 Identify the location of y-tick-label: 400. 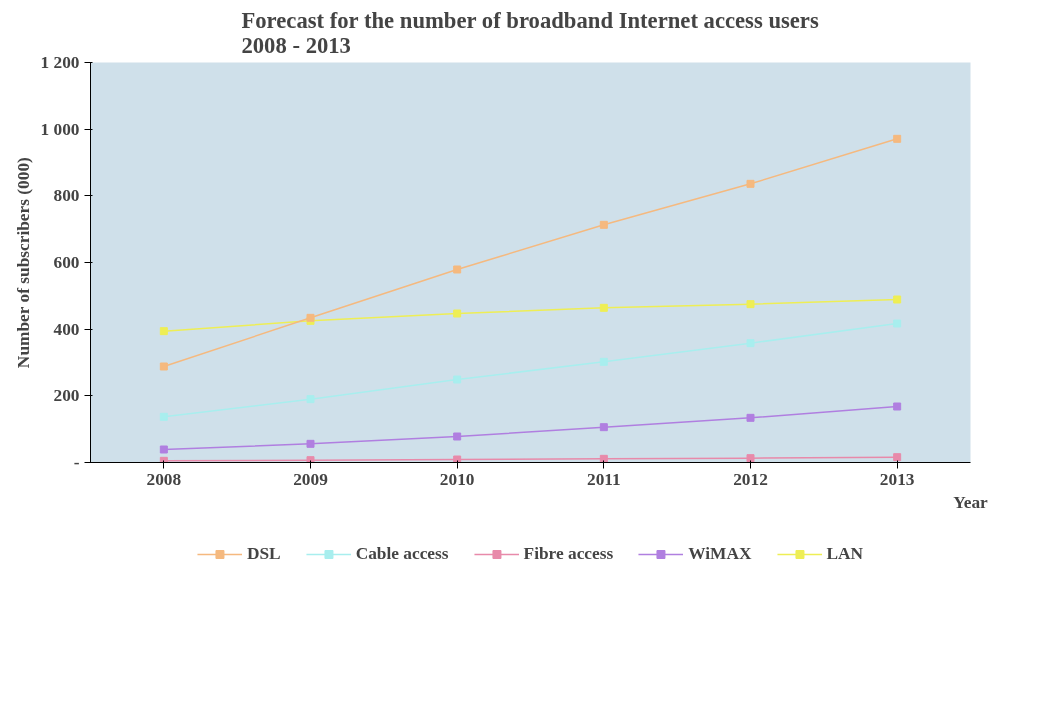
(66, 329).